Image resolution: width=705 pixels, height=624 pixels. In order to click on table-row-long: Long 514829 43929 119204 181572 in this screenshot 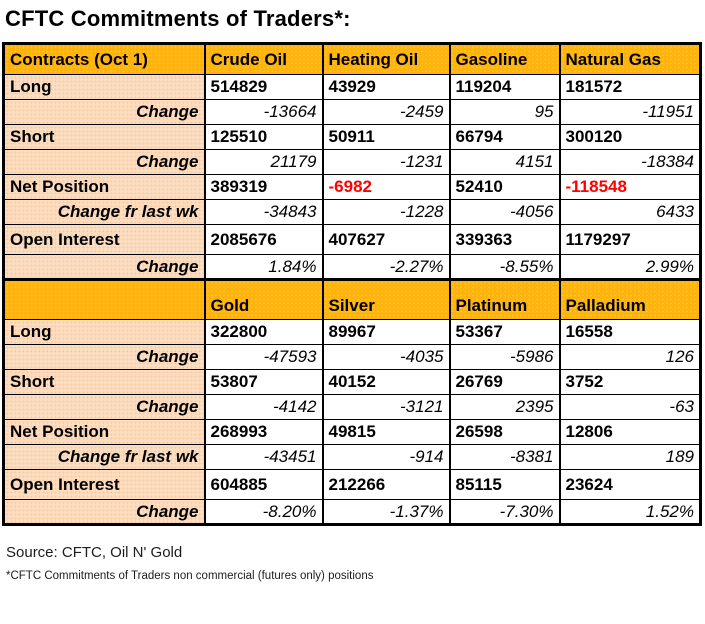, I will do `click(352, 87)`.